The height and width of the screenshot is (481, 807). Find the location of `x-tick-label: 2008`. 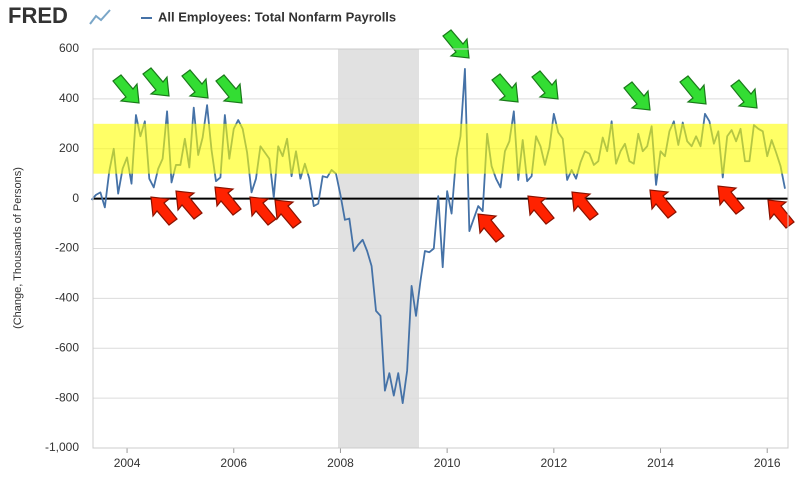

x-tick-label: 2008 is located at coordinates (340, 463).